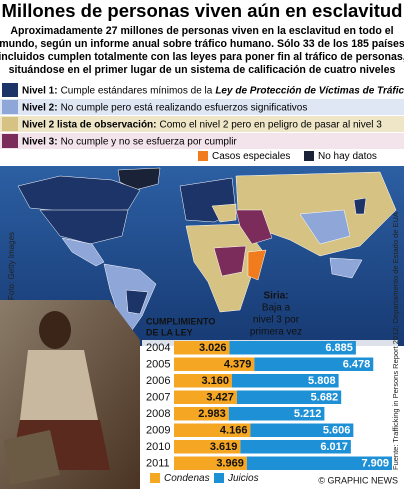  What do you see at coordinates (220, 398) in the screenshot?
I see `value-label: 3.427` at bounding box center [220, 398].